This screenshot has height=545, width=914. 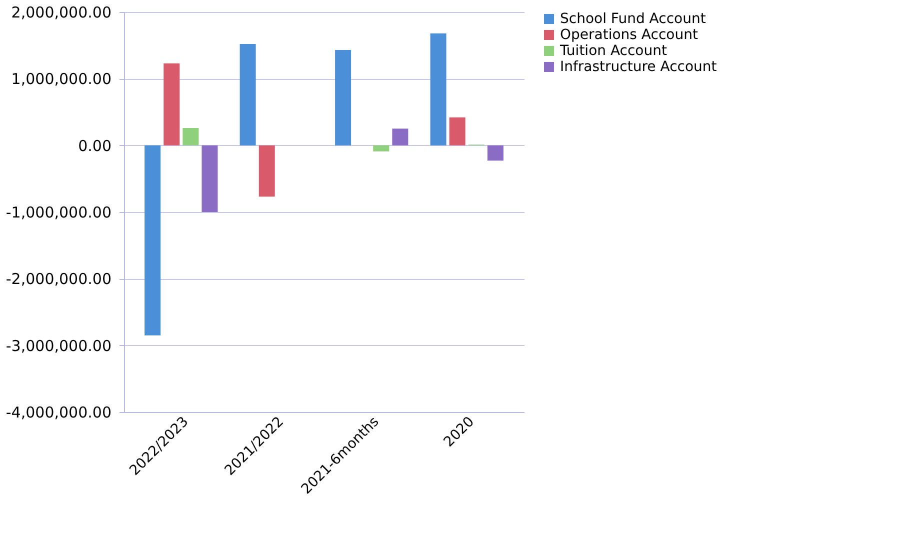 What do you see at coordinates (59, 345) in the screenshot?
I see `y-tick-label: -3,000,000.00` at bounding box center [59, 345].